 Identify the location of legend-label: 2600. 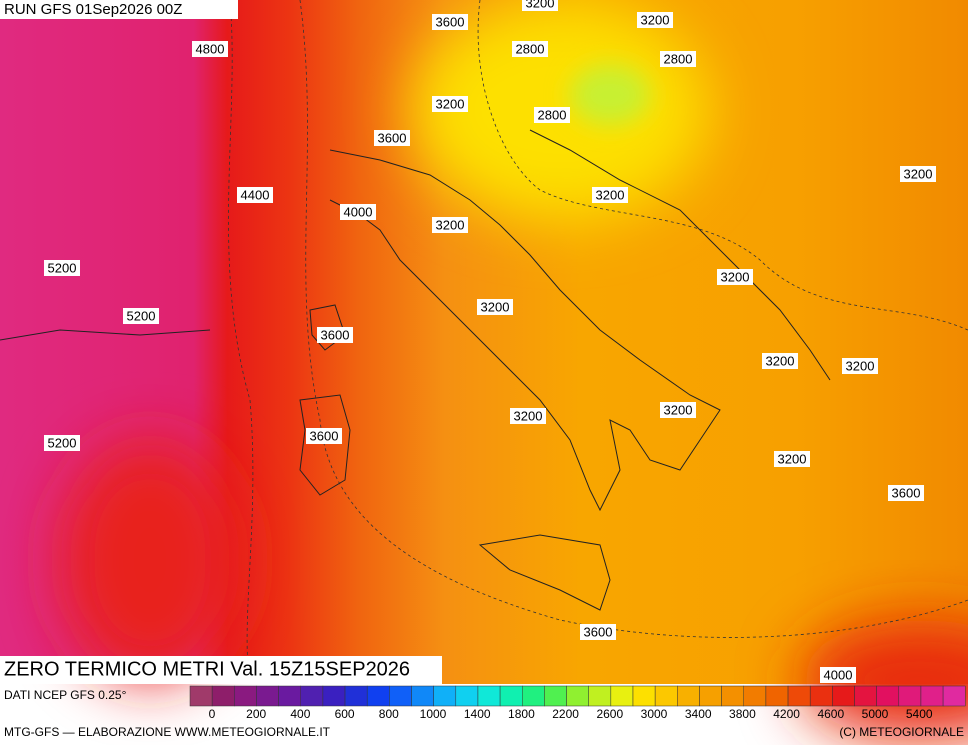
(609, 714).